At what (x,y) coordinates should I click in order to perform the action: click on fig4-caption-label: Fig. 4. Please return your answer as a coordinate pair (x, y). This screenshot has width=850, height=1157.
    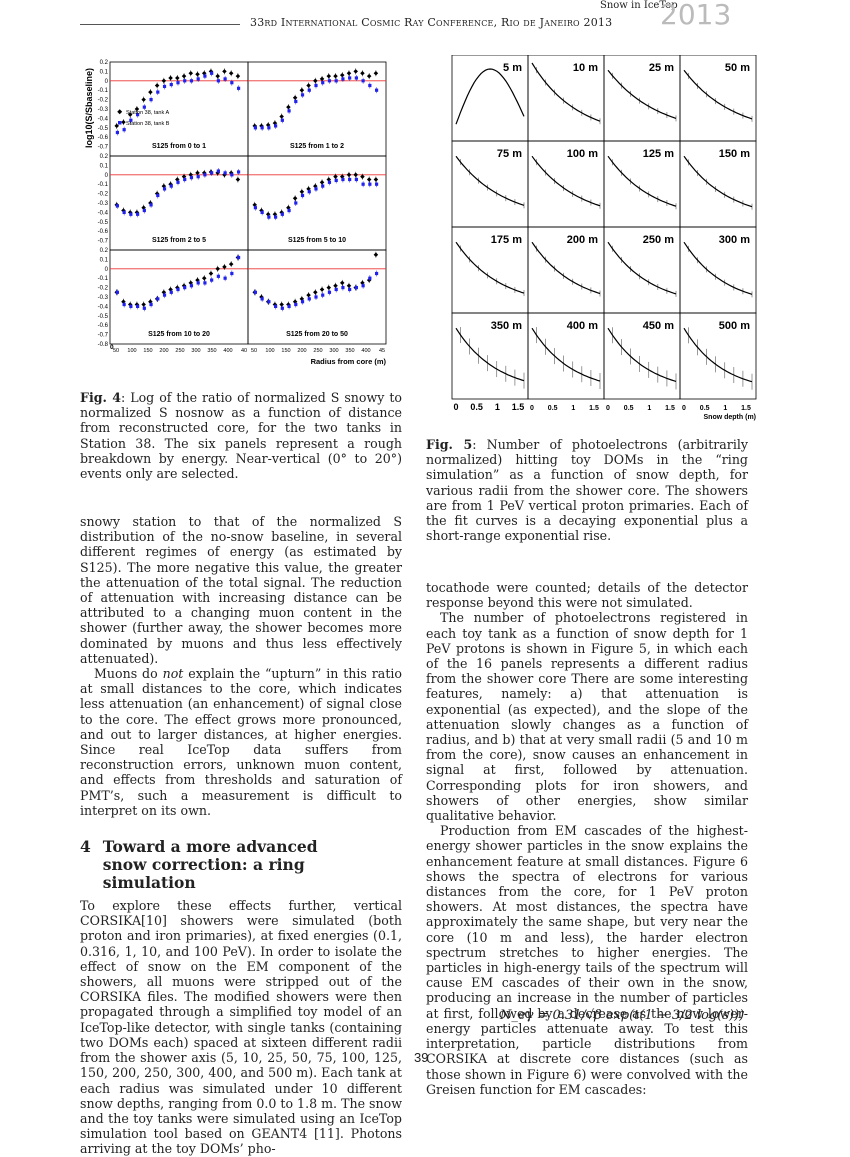
    Looking at the image, I should click on (101, 397).